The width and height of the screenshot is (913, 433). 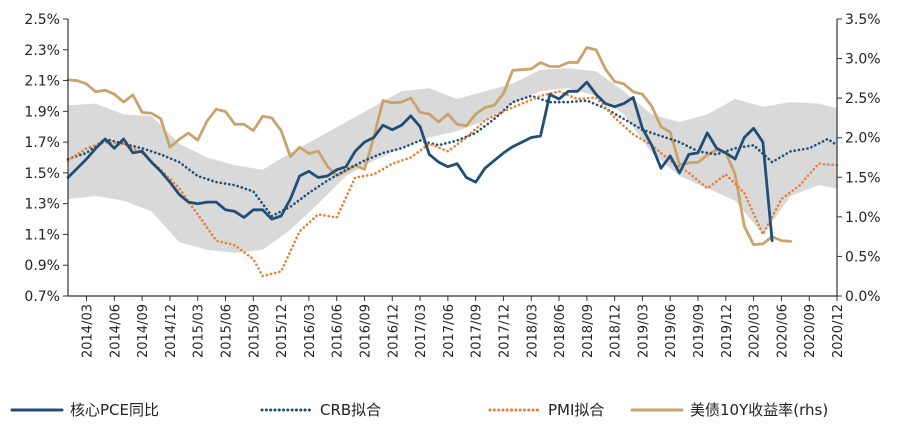 What do you see at coordinates (42, 143) in the screenshot?
I see `y-left-tick-label: 1.7%` at bounding box center [42, 143].